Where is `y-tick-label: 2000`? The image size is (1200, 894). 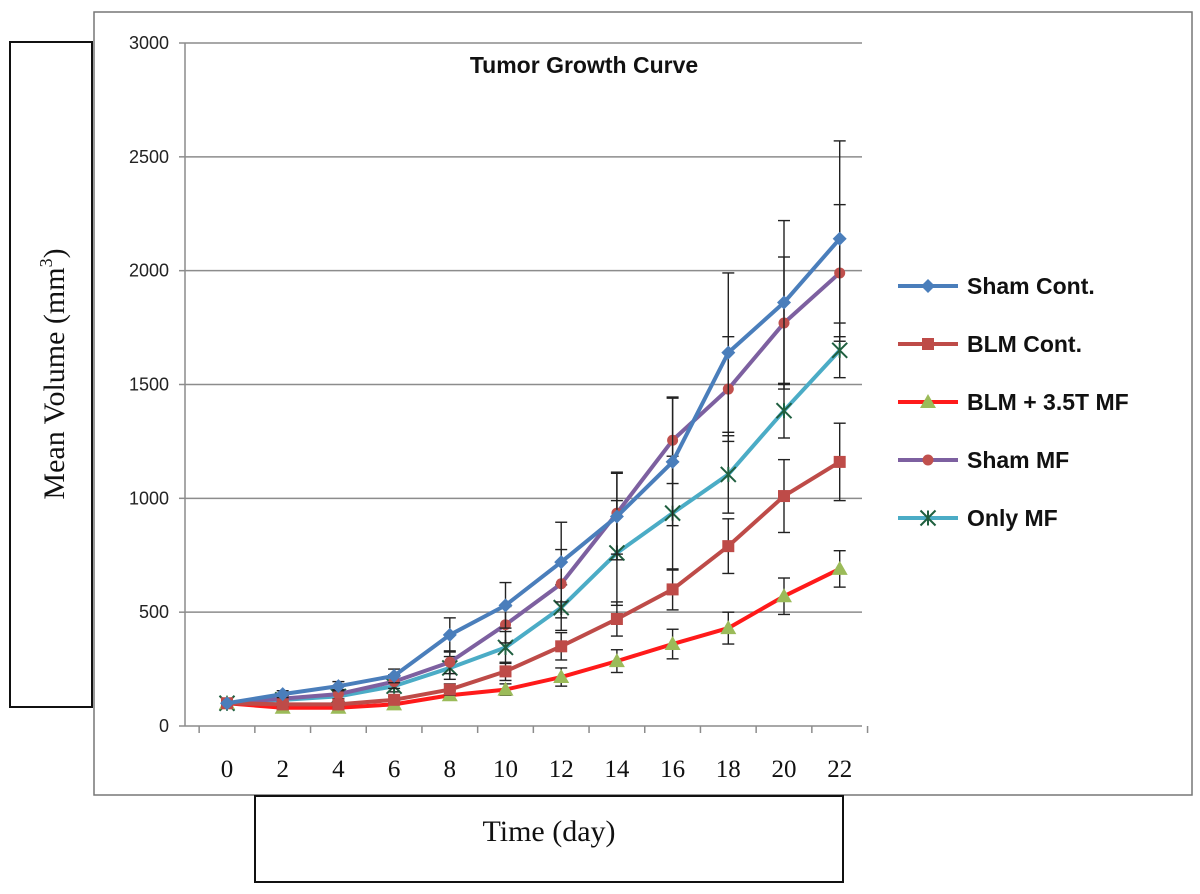
y-tick-label: 2000 is located at coordinates (149, 271).